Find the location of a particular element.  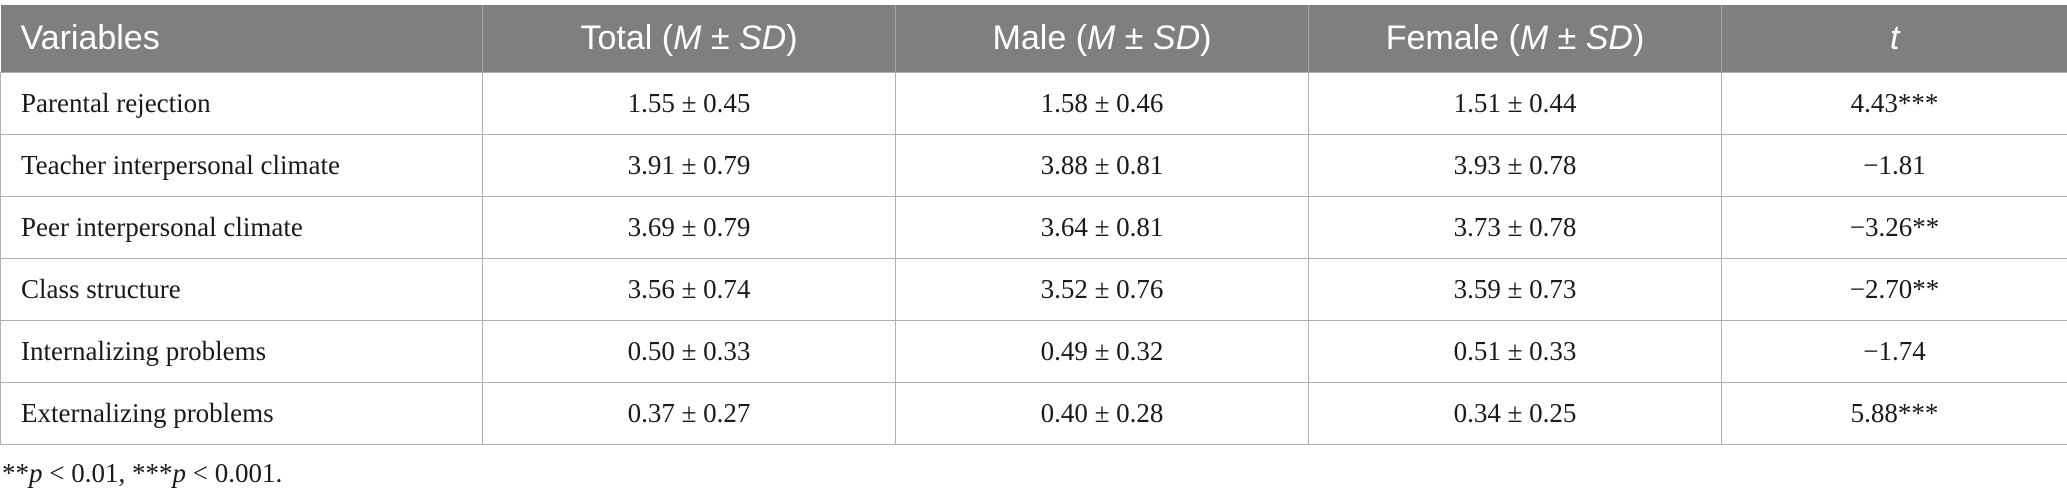

total-cell: 3.91 ± 0.79 is located at coordinates (689, 165).